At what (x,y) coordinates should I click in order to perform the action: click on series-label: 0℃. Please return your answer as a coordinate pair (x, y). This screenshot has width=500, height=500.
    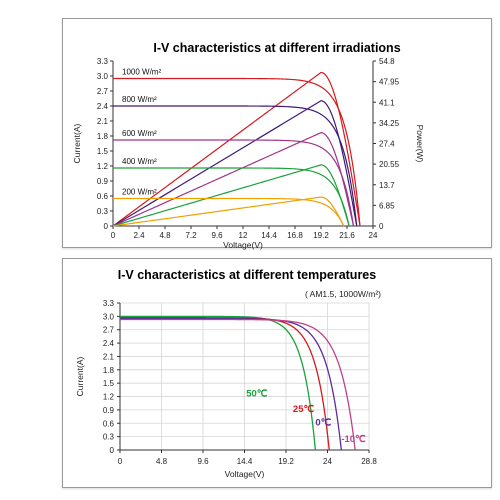
    Looking at the image, I should click on (323, 423).